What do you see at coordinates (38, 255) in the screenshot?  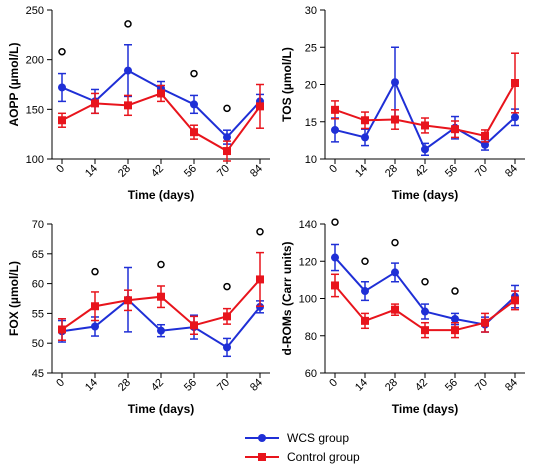 I see `y-tick-label: 65` at bounding box center [38, 255].